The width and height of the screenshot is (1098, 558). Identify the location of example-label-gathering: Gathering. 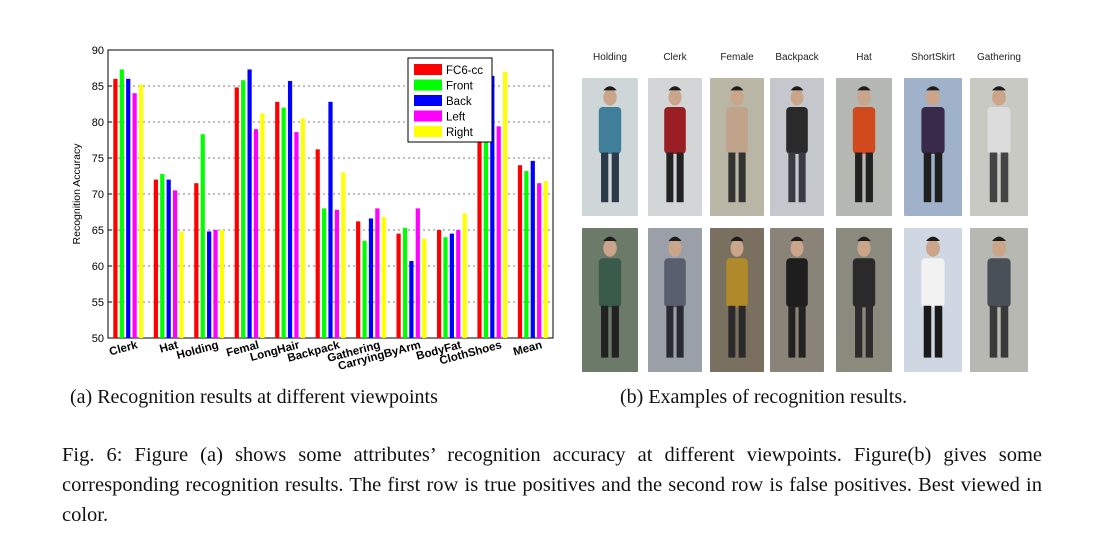
(999, 57).